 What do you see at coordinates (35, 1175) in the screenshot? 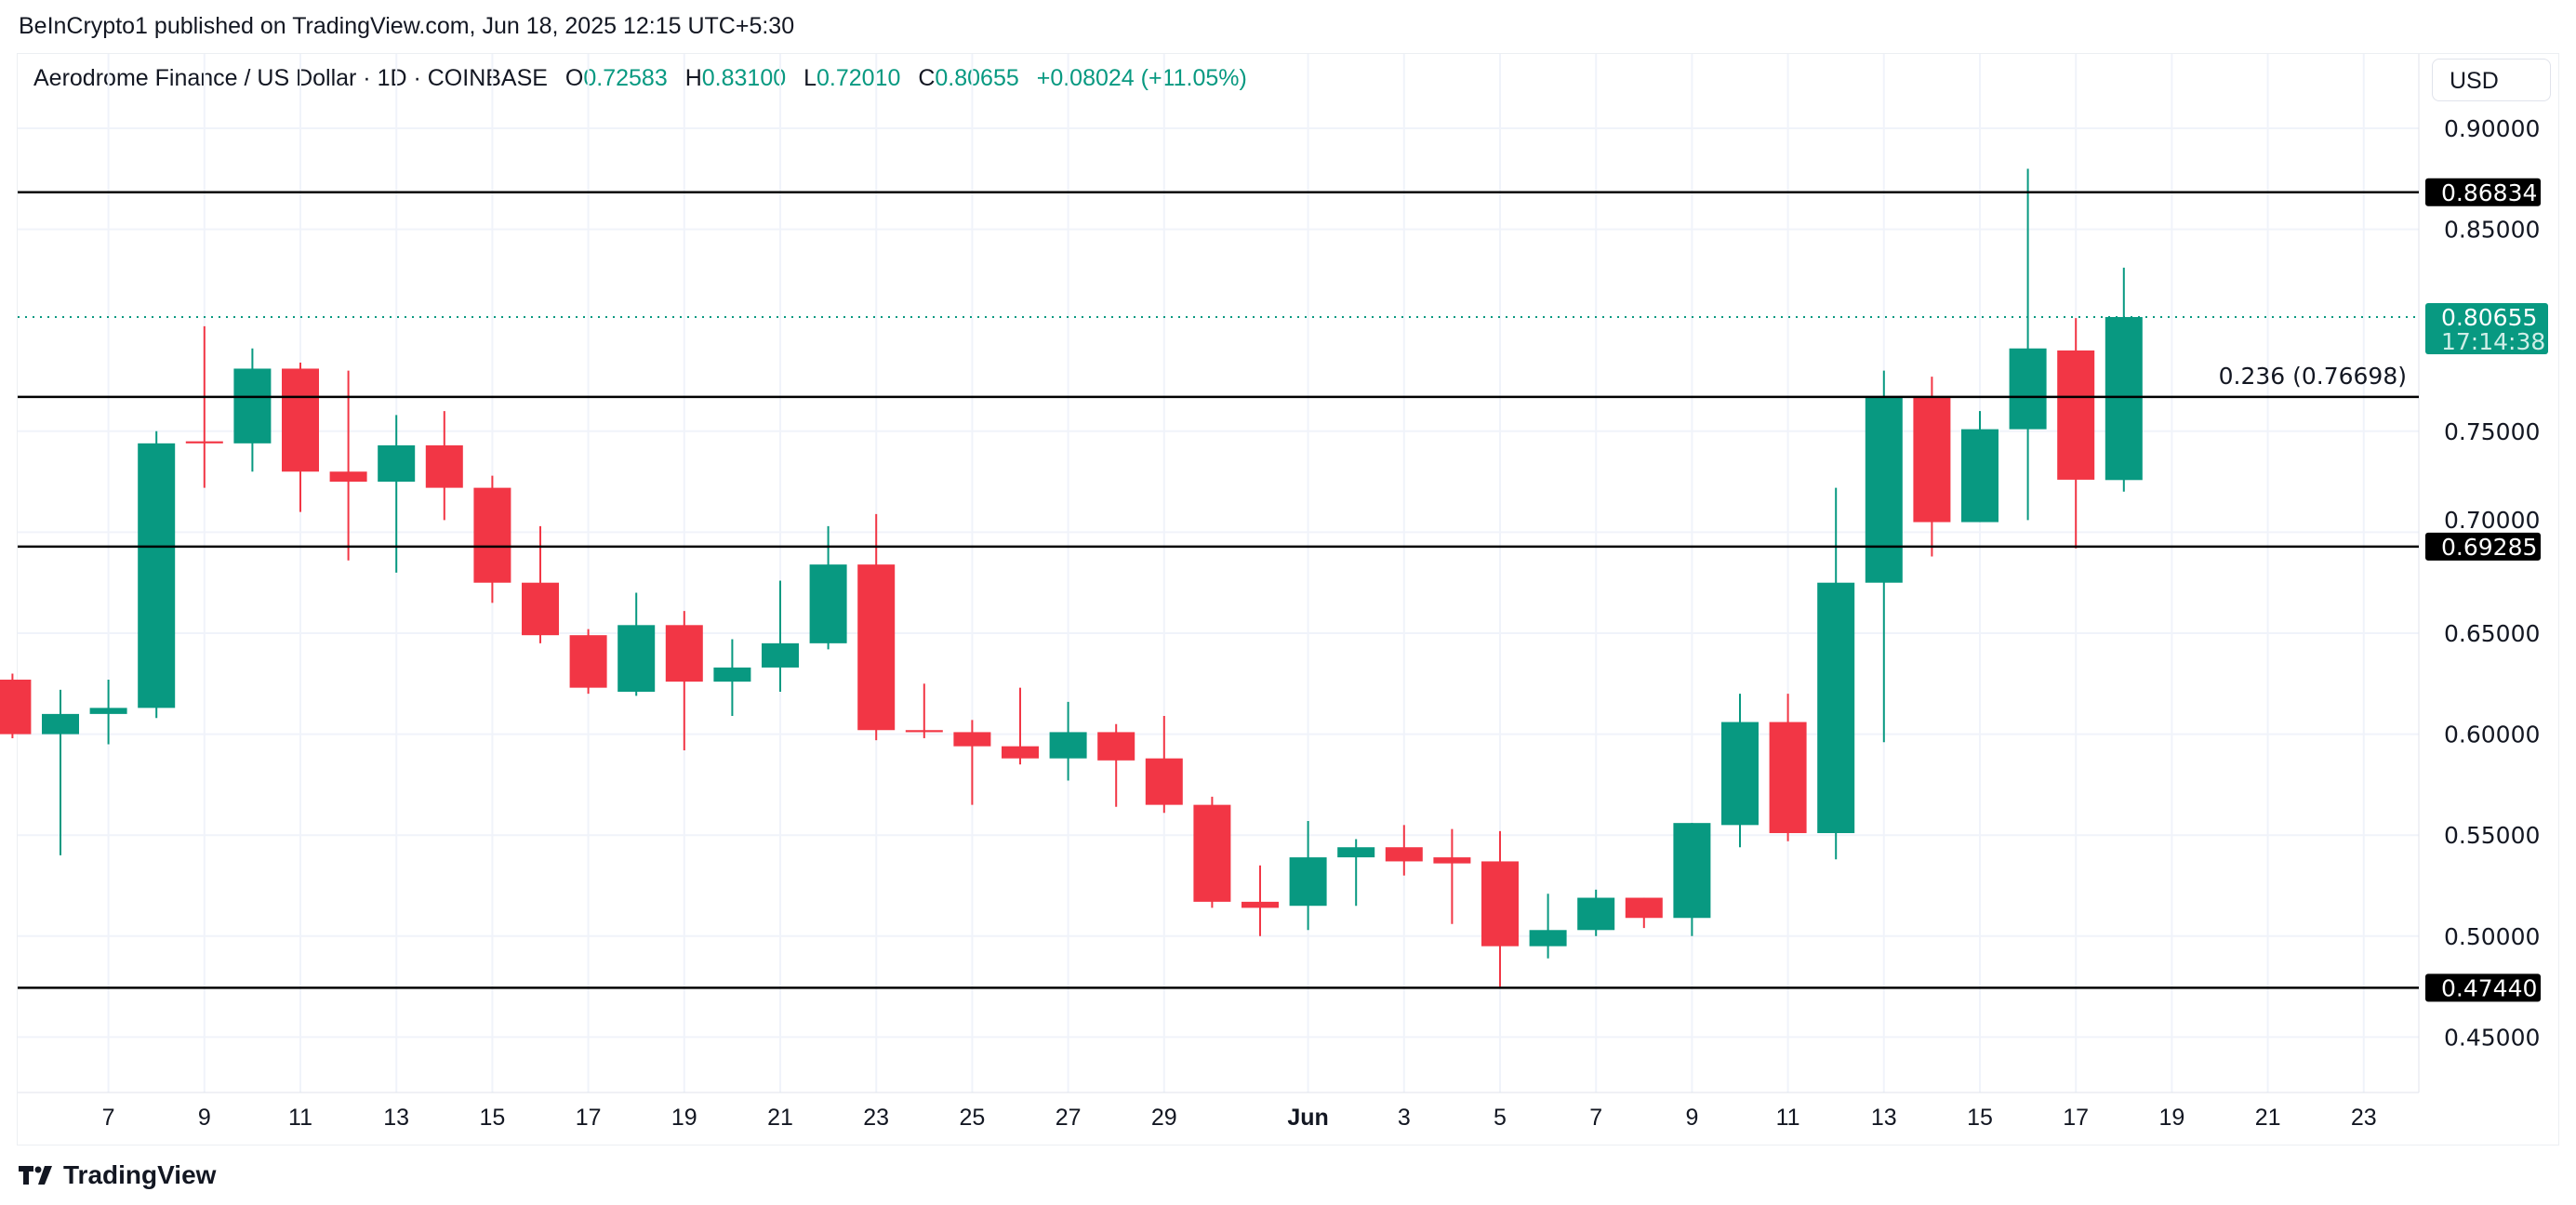
I see `tradingview-logo-icon` at bounding box center [35, 1175].